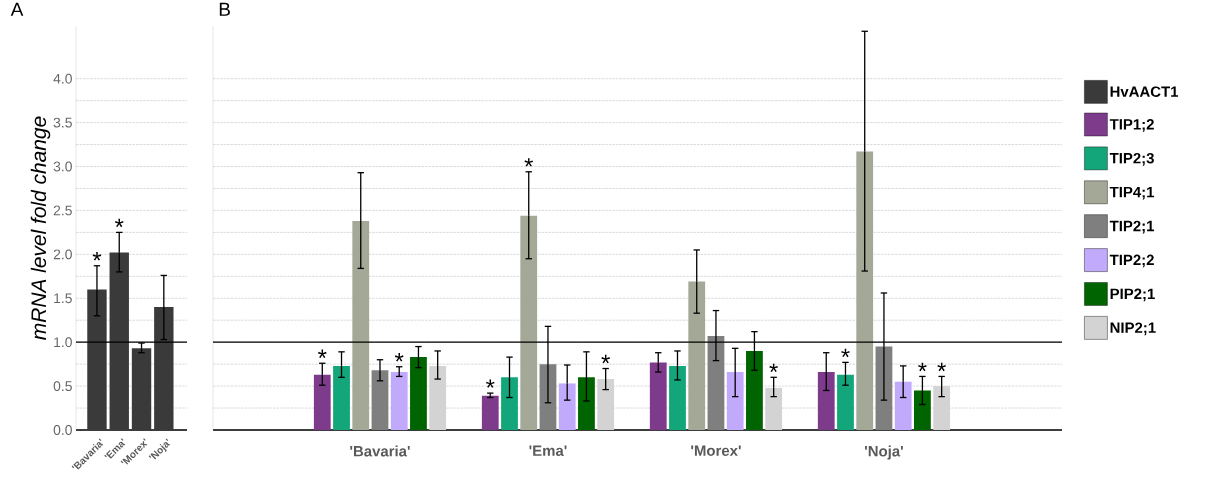 The width and height of the screenshot is (1227, 497). Describe the element at coordinates (62, 386) in the screenshot. I see `y-tick-label: 0.5` at that location.